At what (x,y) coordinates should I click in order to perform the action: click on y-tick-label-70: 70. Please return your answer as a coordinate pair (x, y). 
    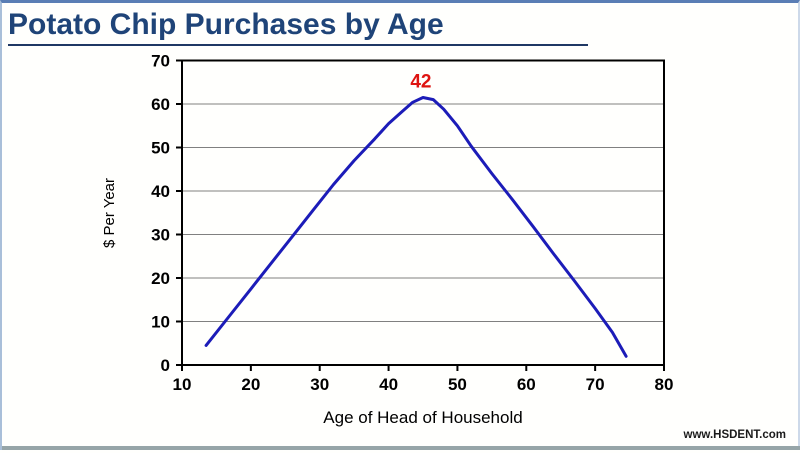
    Looking at the image, I should click on (160, 61).